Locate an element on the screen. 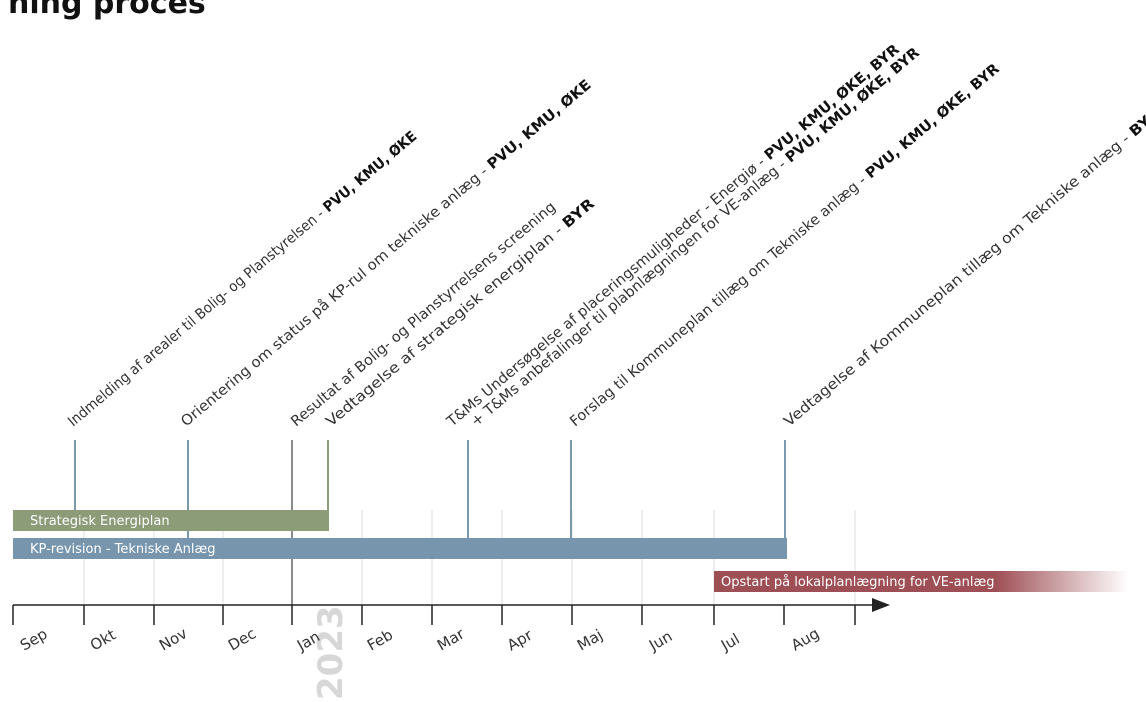 The height and width of the screenshot is (702, 1146). month-label: Okt is located at coordinates (103, 640).